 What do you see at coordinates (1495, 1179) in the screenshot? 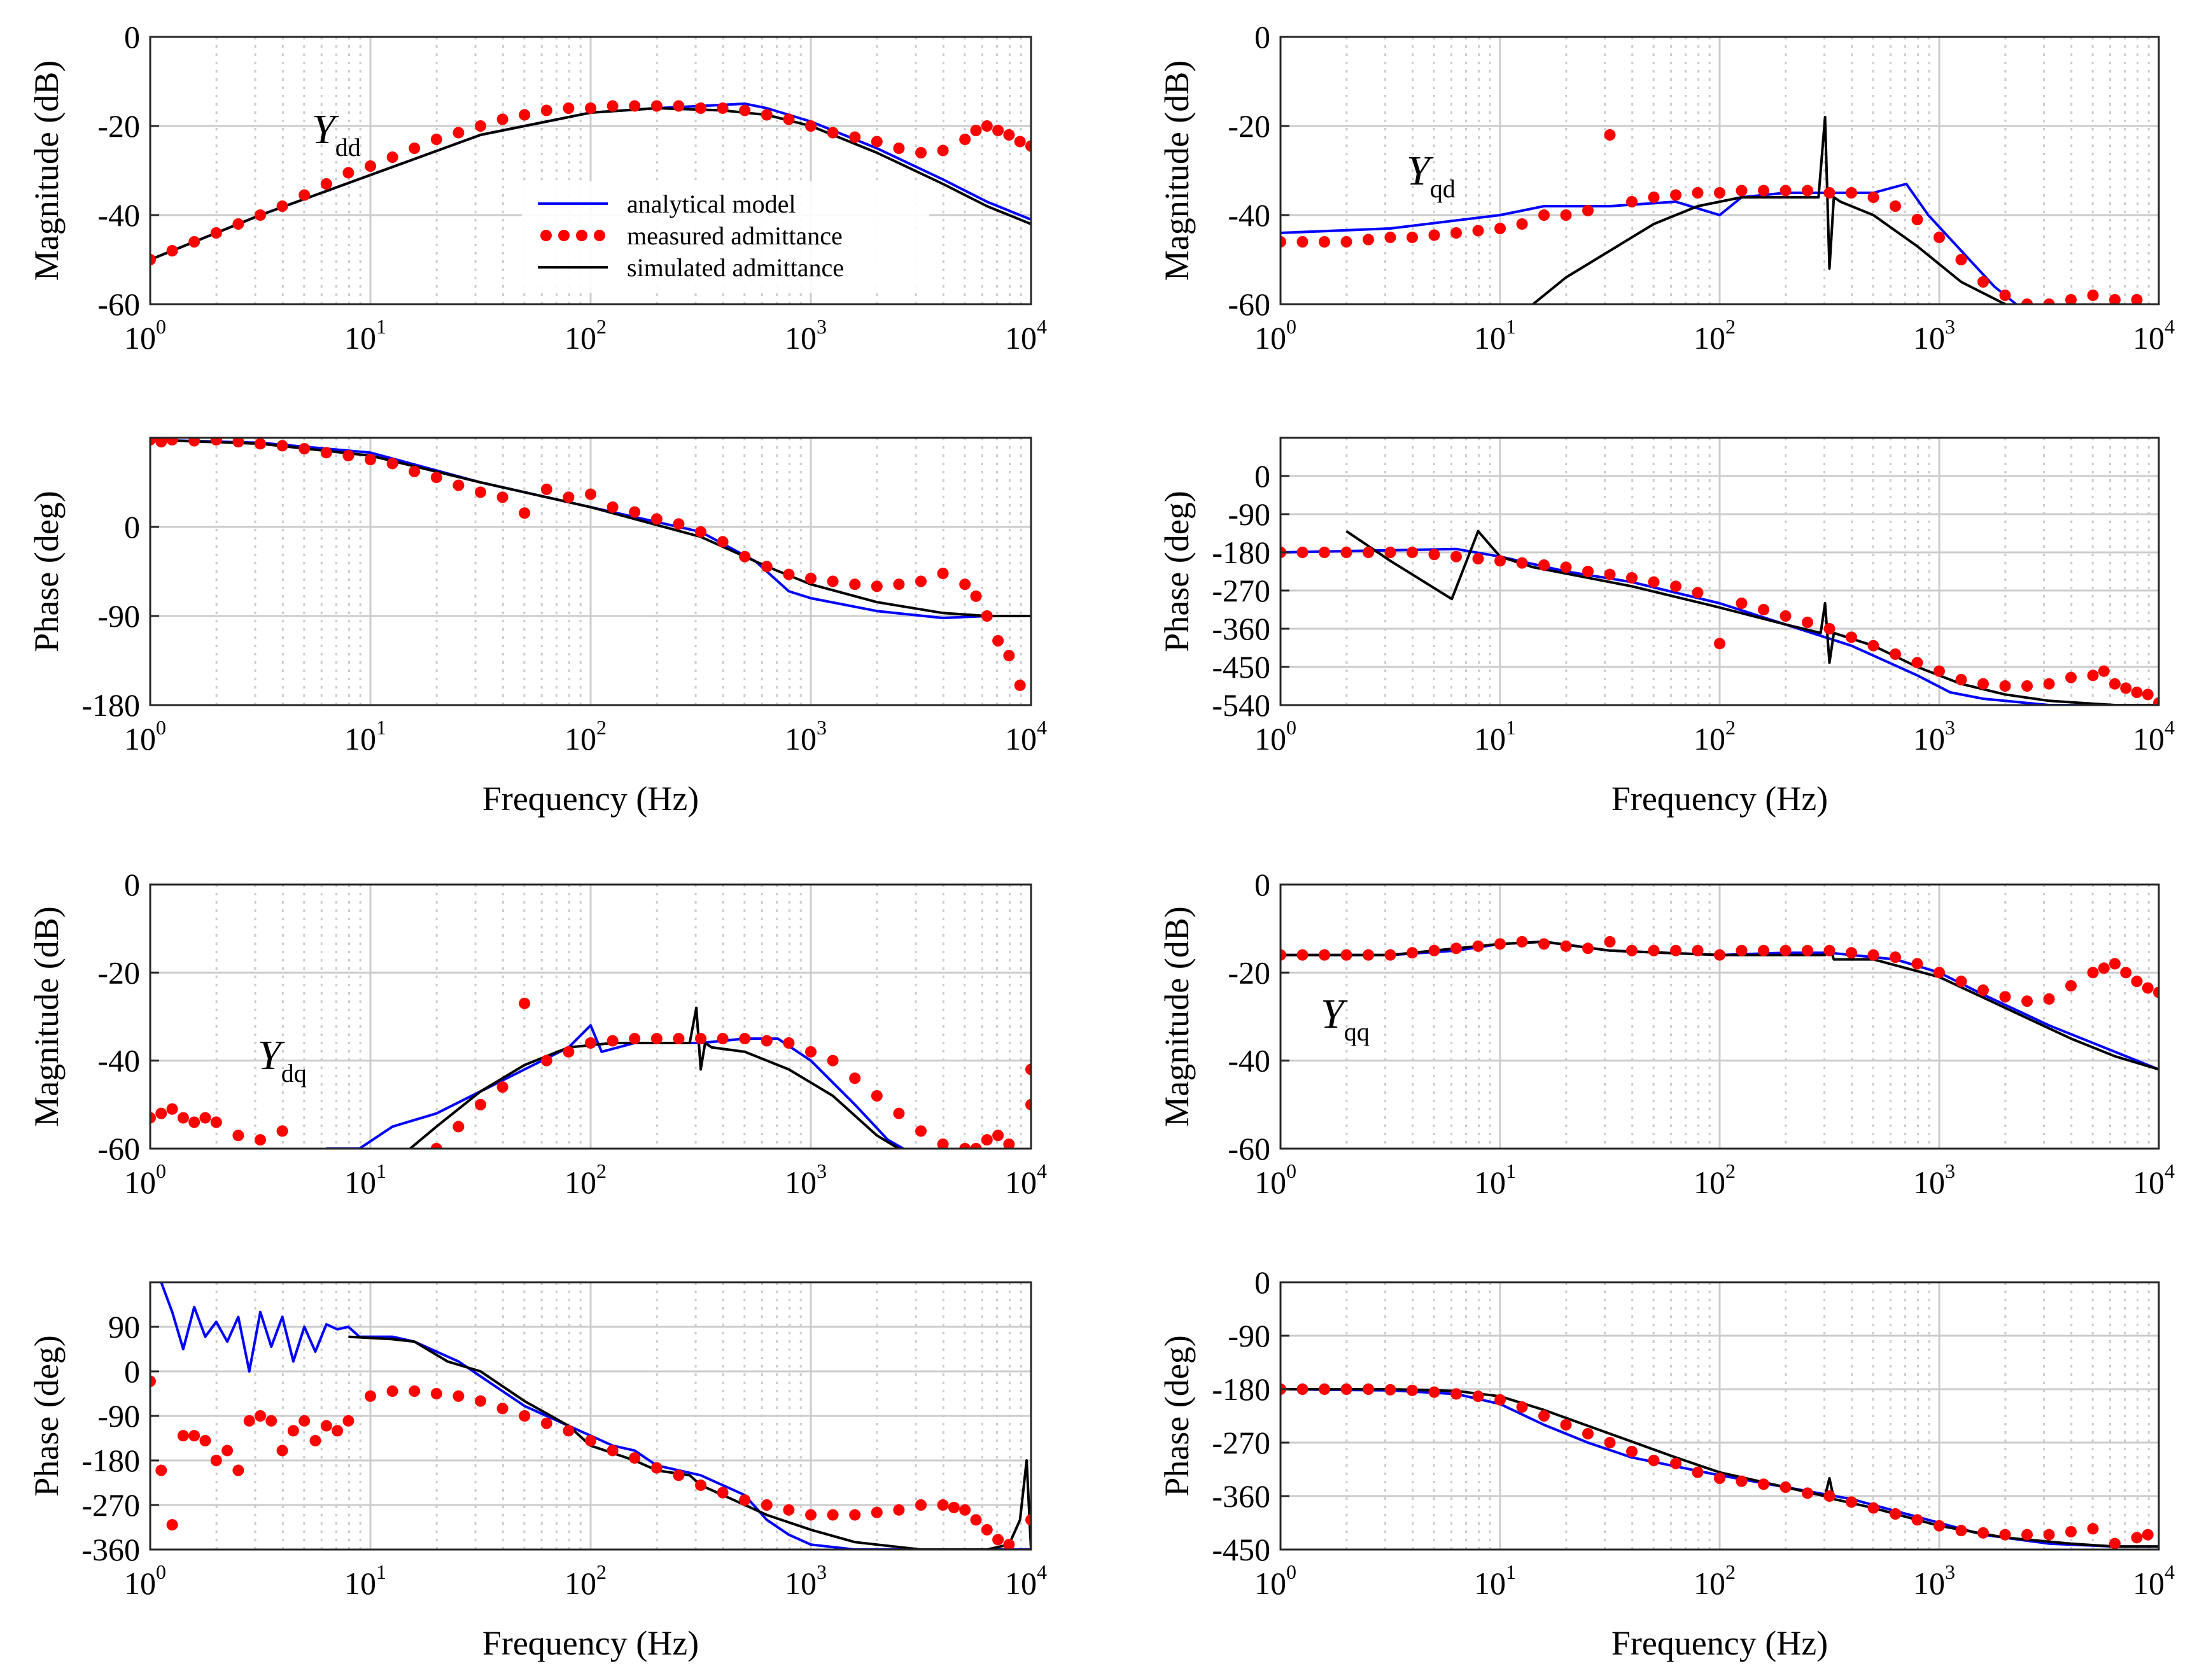
I see `x-tick-label: 10¹` at bounding box center [1495, 1179].